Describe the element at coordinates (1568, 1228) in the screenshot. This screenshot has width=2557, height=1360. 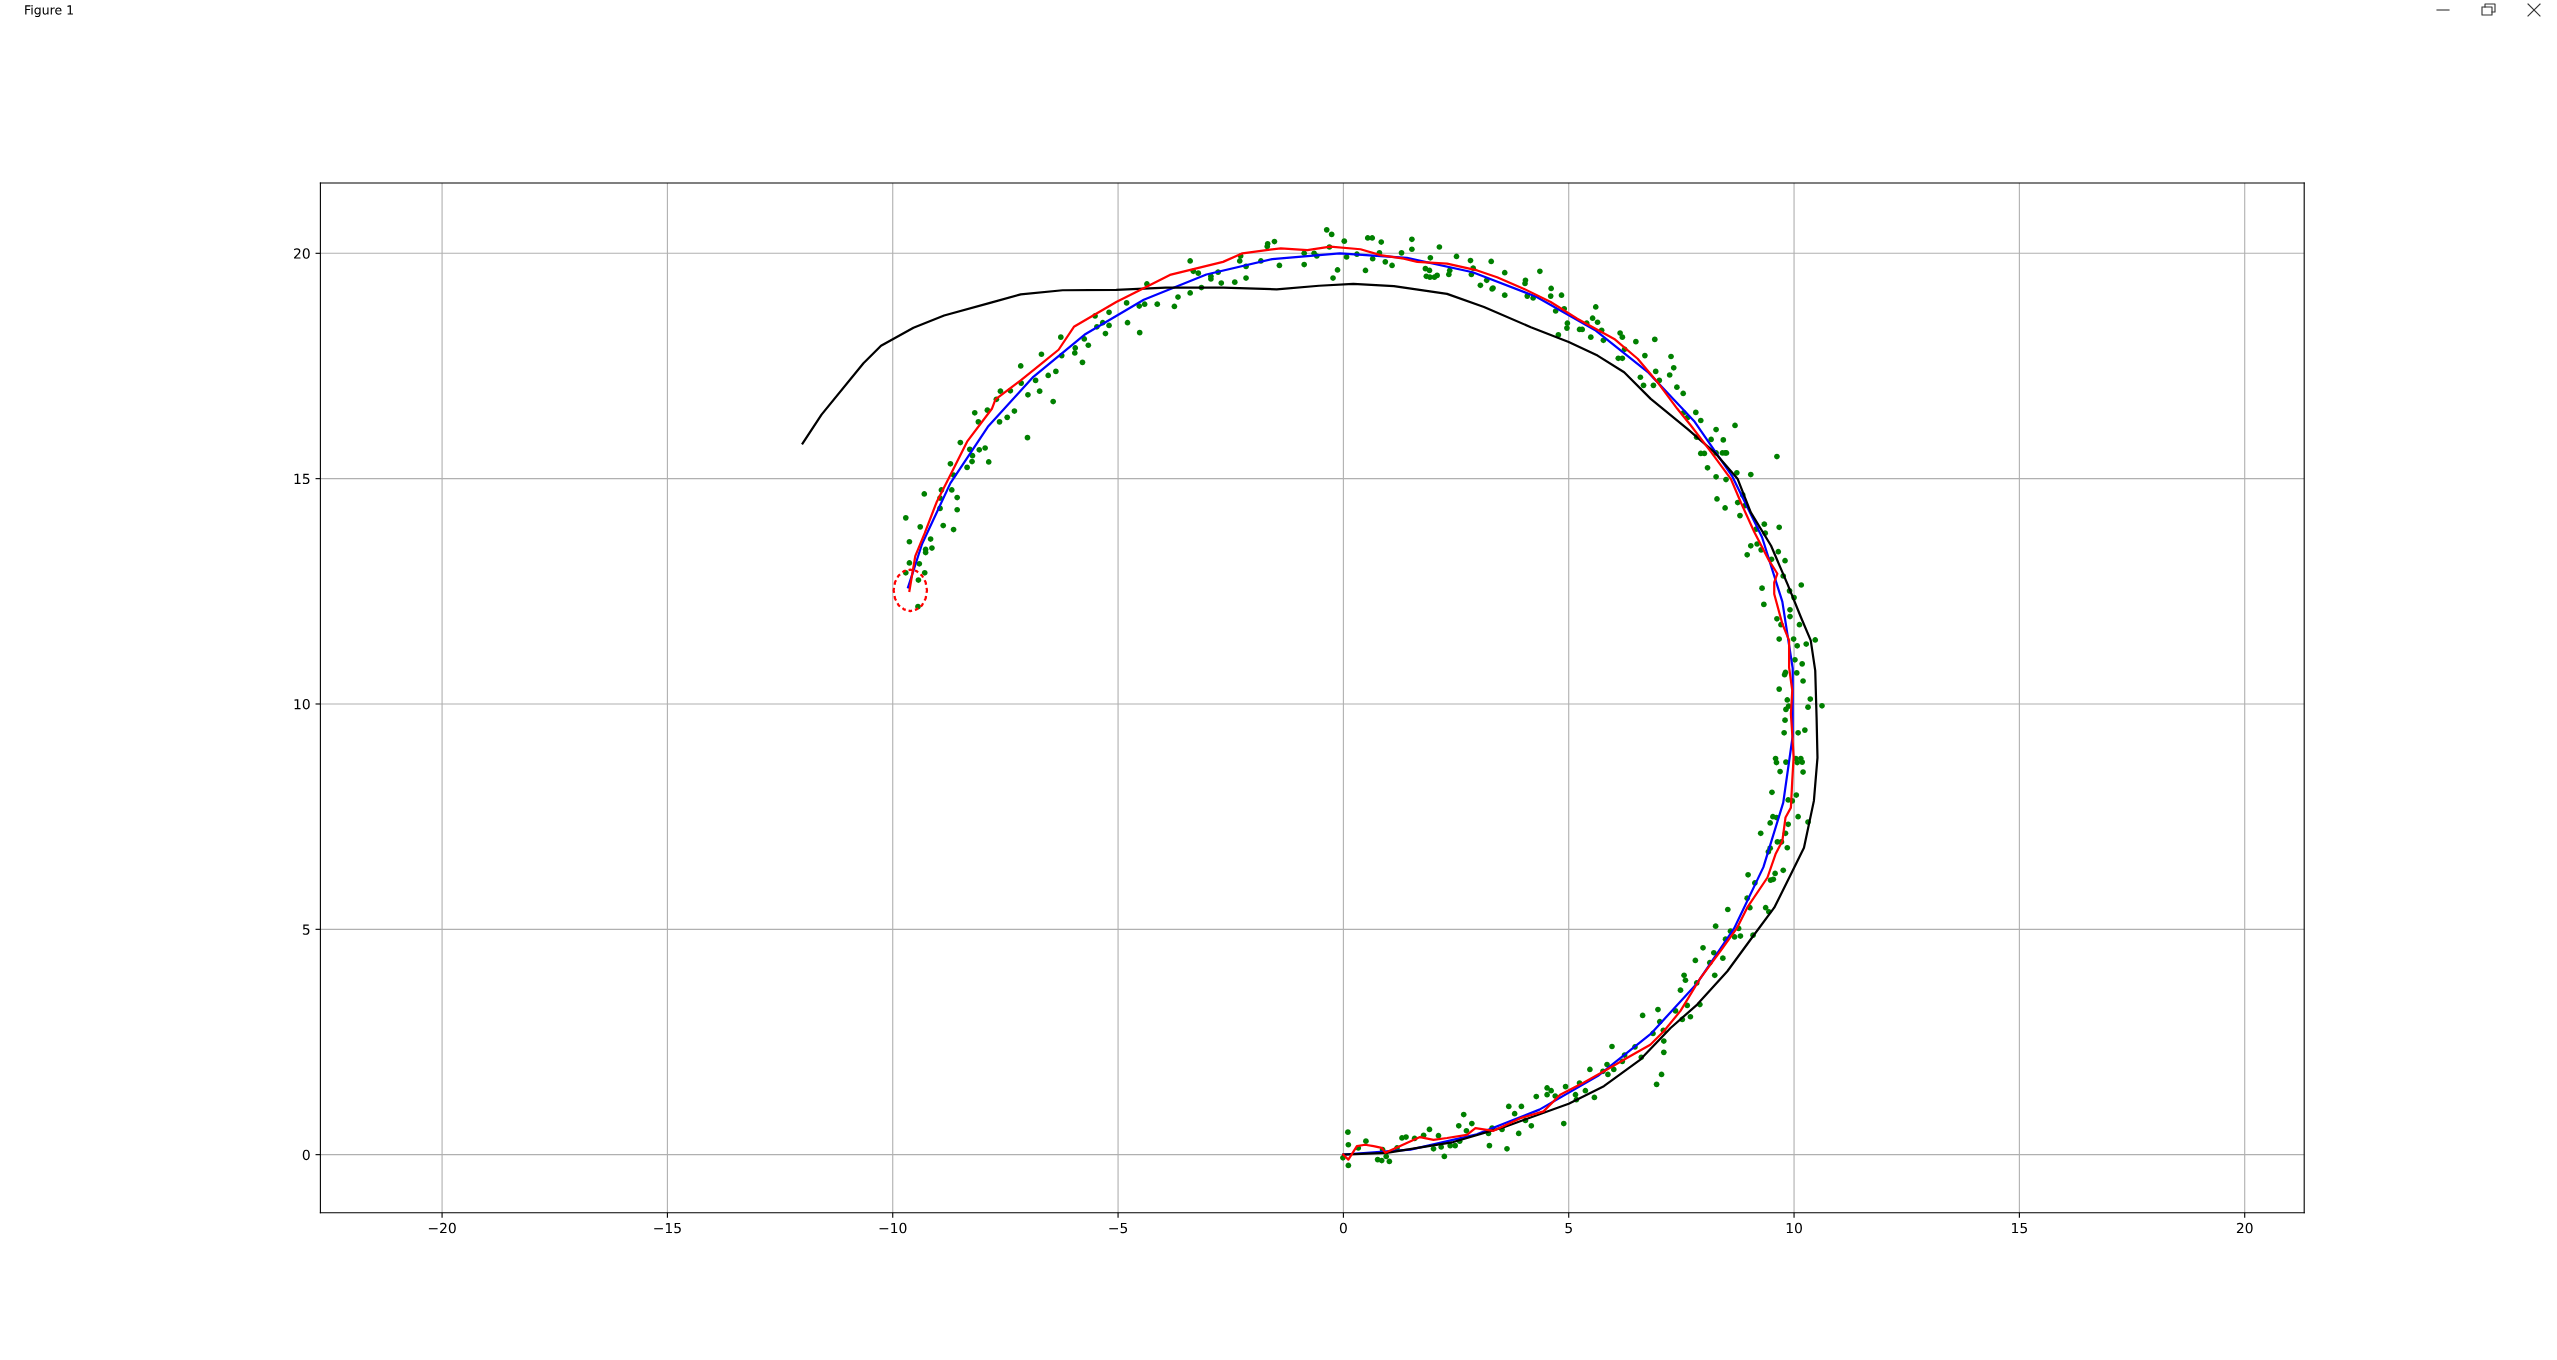
I see `x-tick-label: 5` at that location.